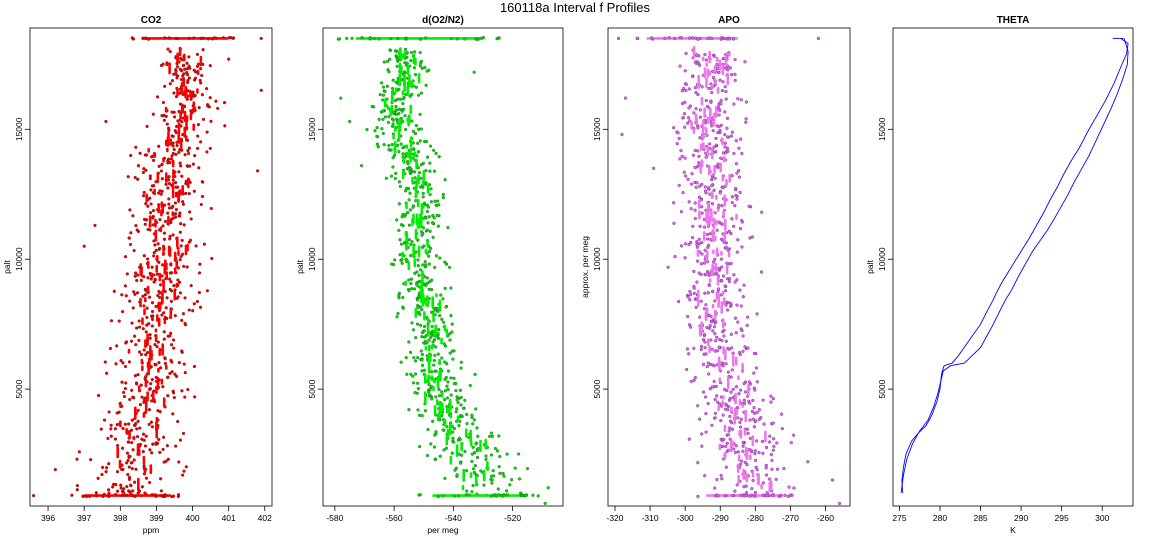 The width and height of the screenshot is (1150, 550). I want to click on panel-title-apo: APO, so click(729, 20).